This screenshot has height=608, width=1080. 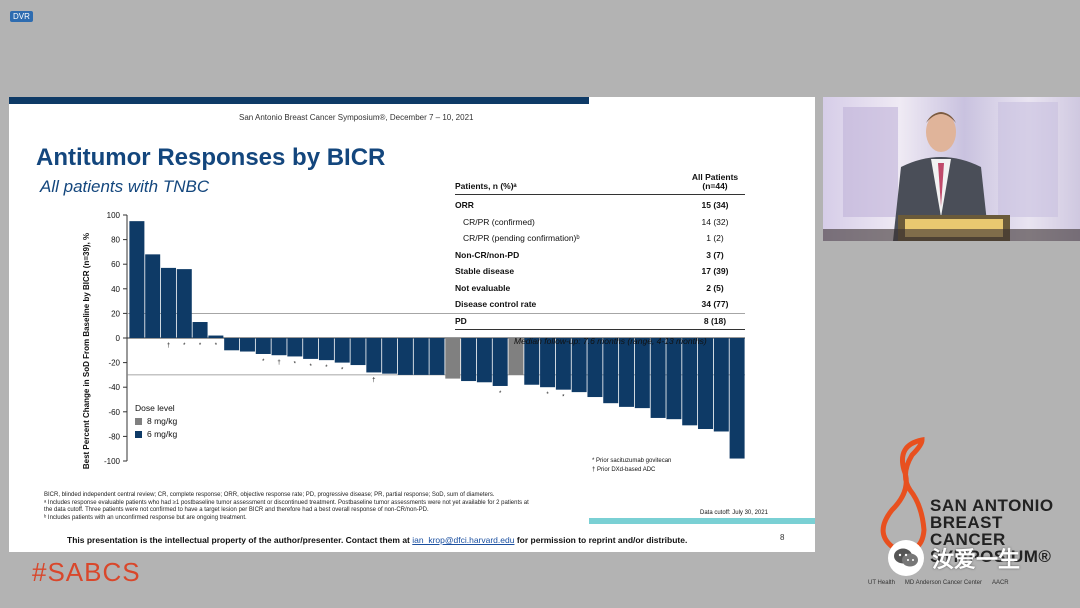 I want to click on row-value: 34 (77), so click(x=715, y=304).